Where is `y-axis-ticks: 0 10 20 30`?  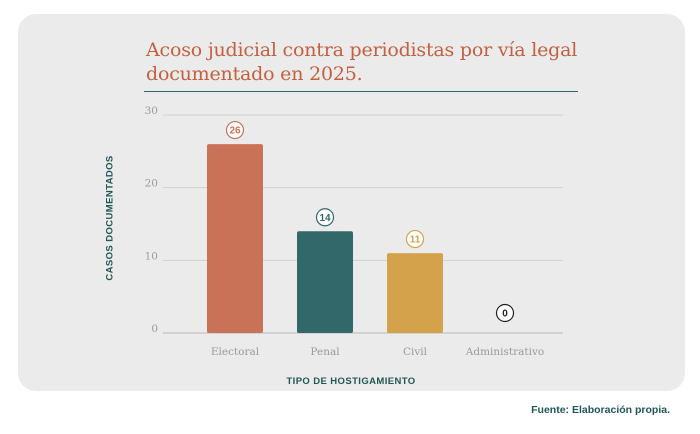
y-axis-ticks: 0 10 20 30 is located at coordinates (151, 220).